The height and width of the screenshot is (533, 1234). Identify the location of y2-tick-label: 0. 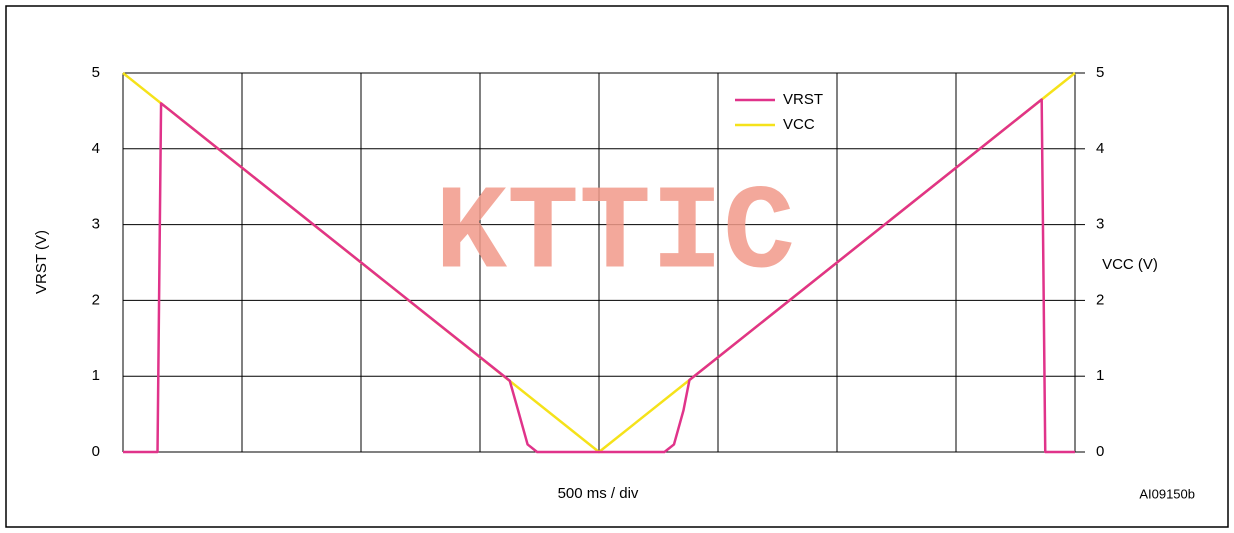
(1100, 451).